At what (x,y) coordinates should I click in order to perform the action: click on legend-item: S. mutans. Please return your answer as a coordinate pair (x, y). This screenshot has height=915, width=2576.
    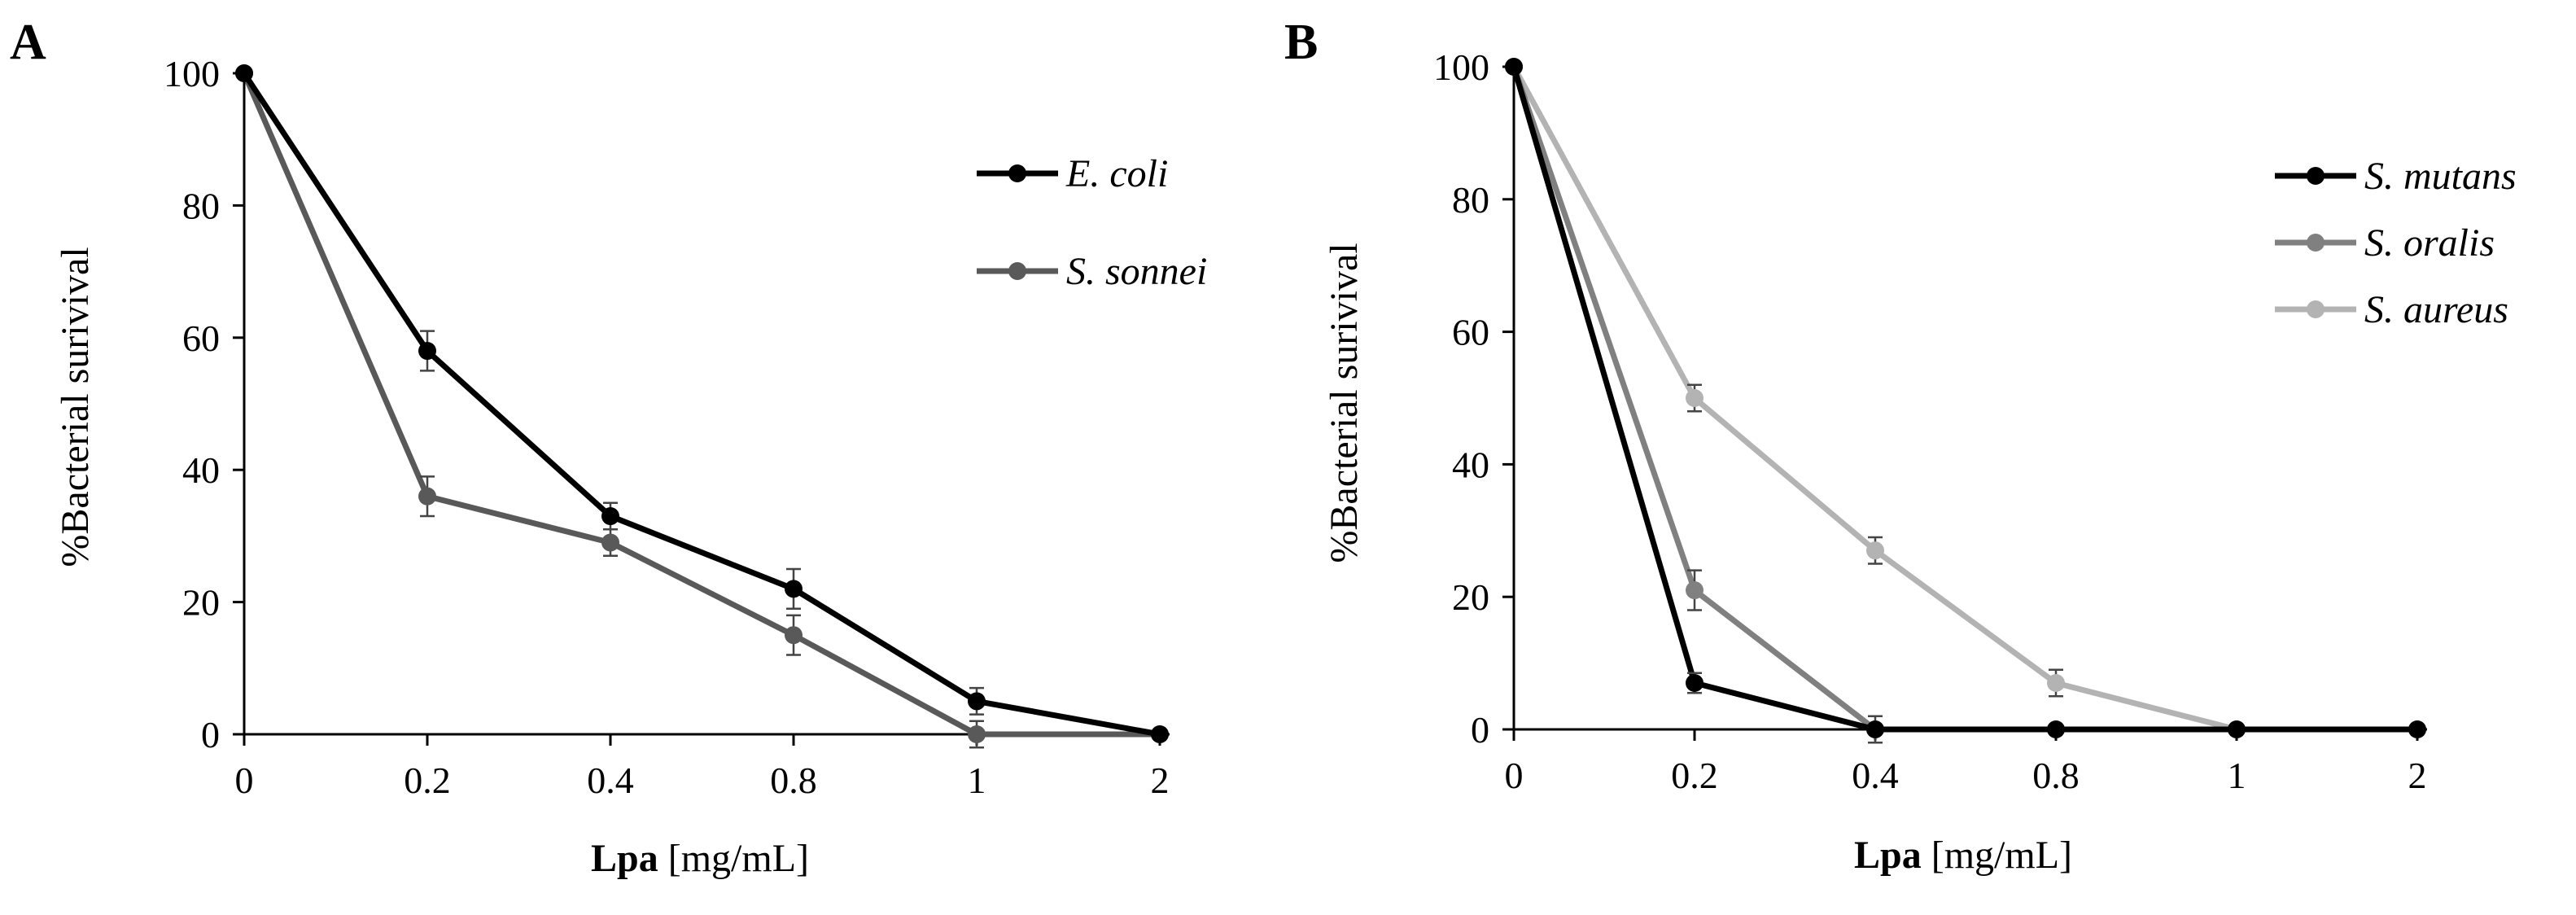
    Looking at the image, I should click on (2396, 176).